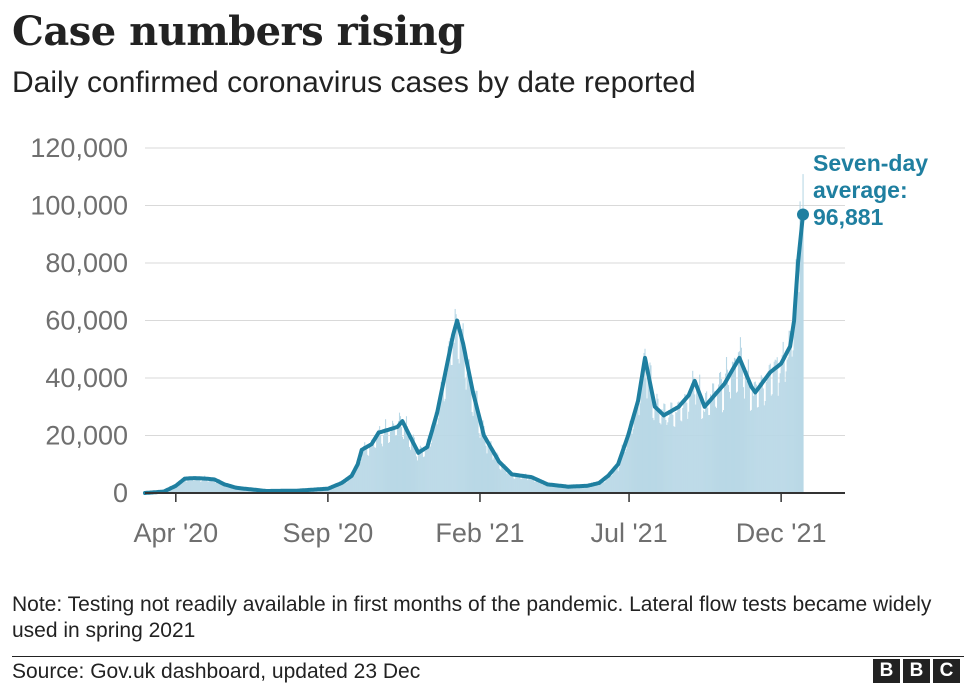 Image resolution: width=976 pixels, height=686 pixels. What do you see at coordinates (216, 671) in the screenshot?
I see `source-text: Source: Gov.uk dashboard, updated 23 Dec` at bounding box center [216, 671].